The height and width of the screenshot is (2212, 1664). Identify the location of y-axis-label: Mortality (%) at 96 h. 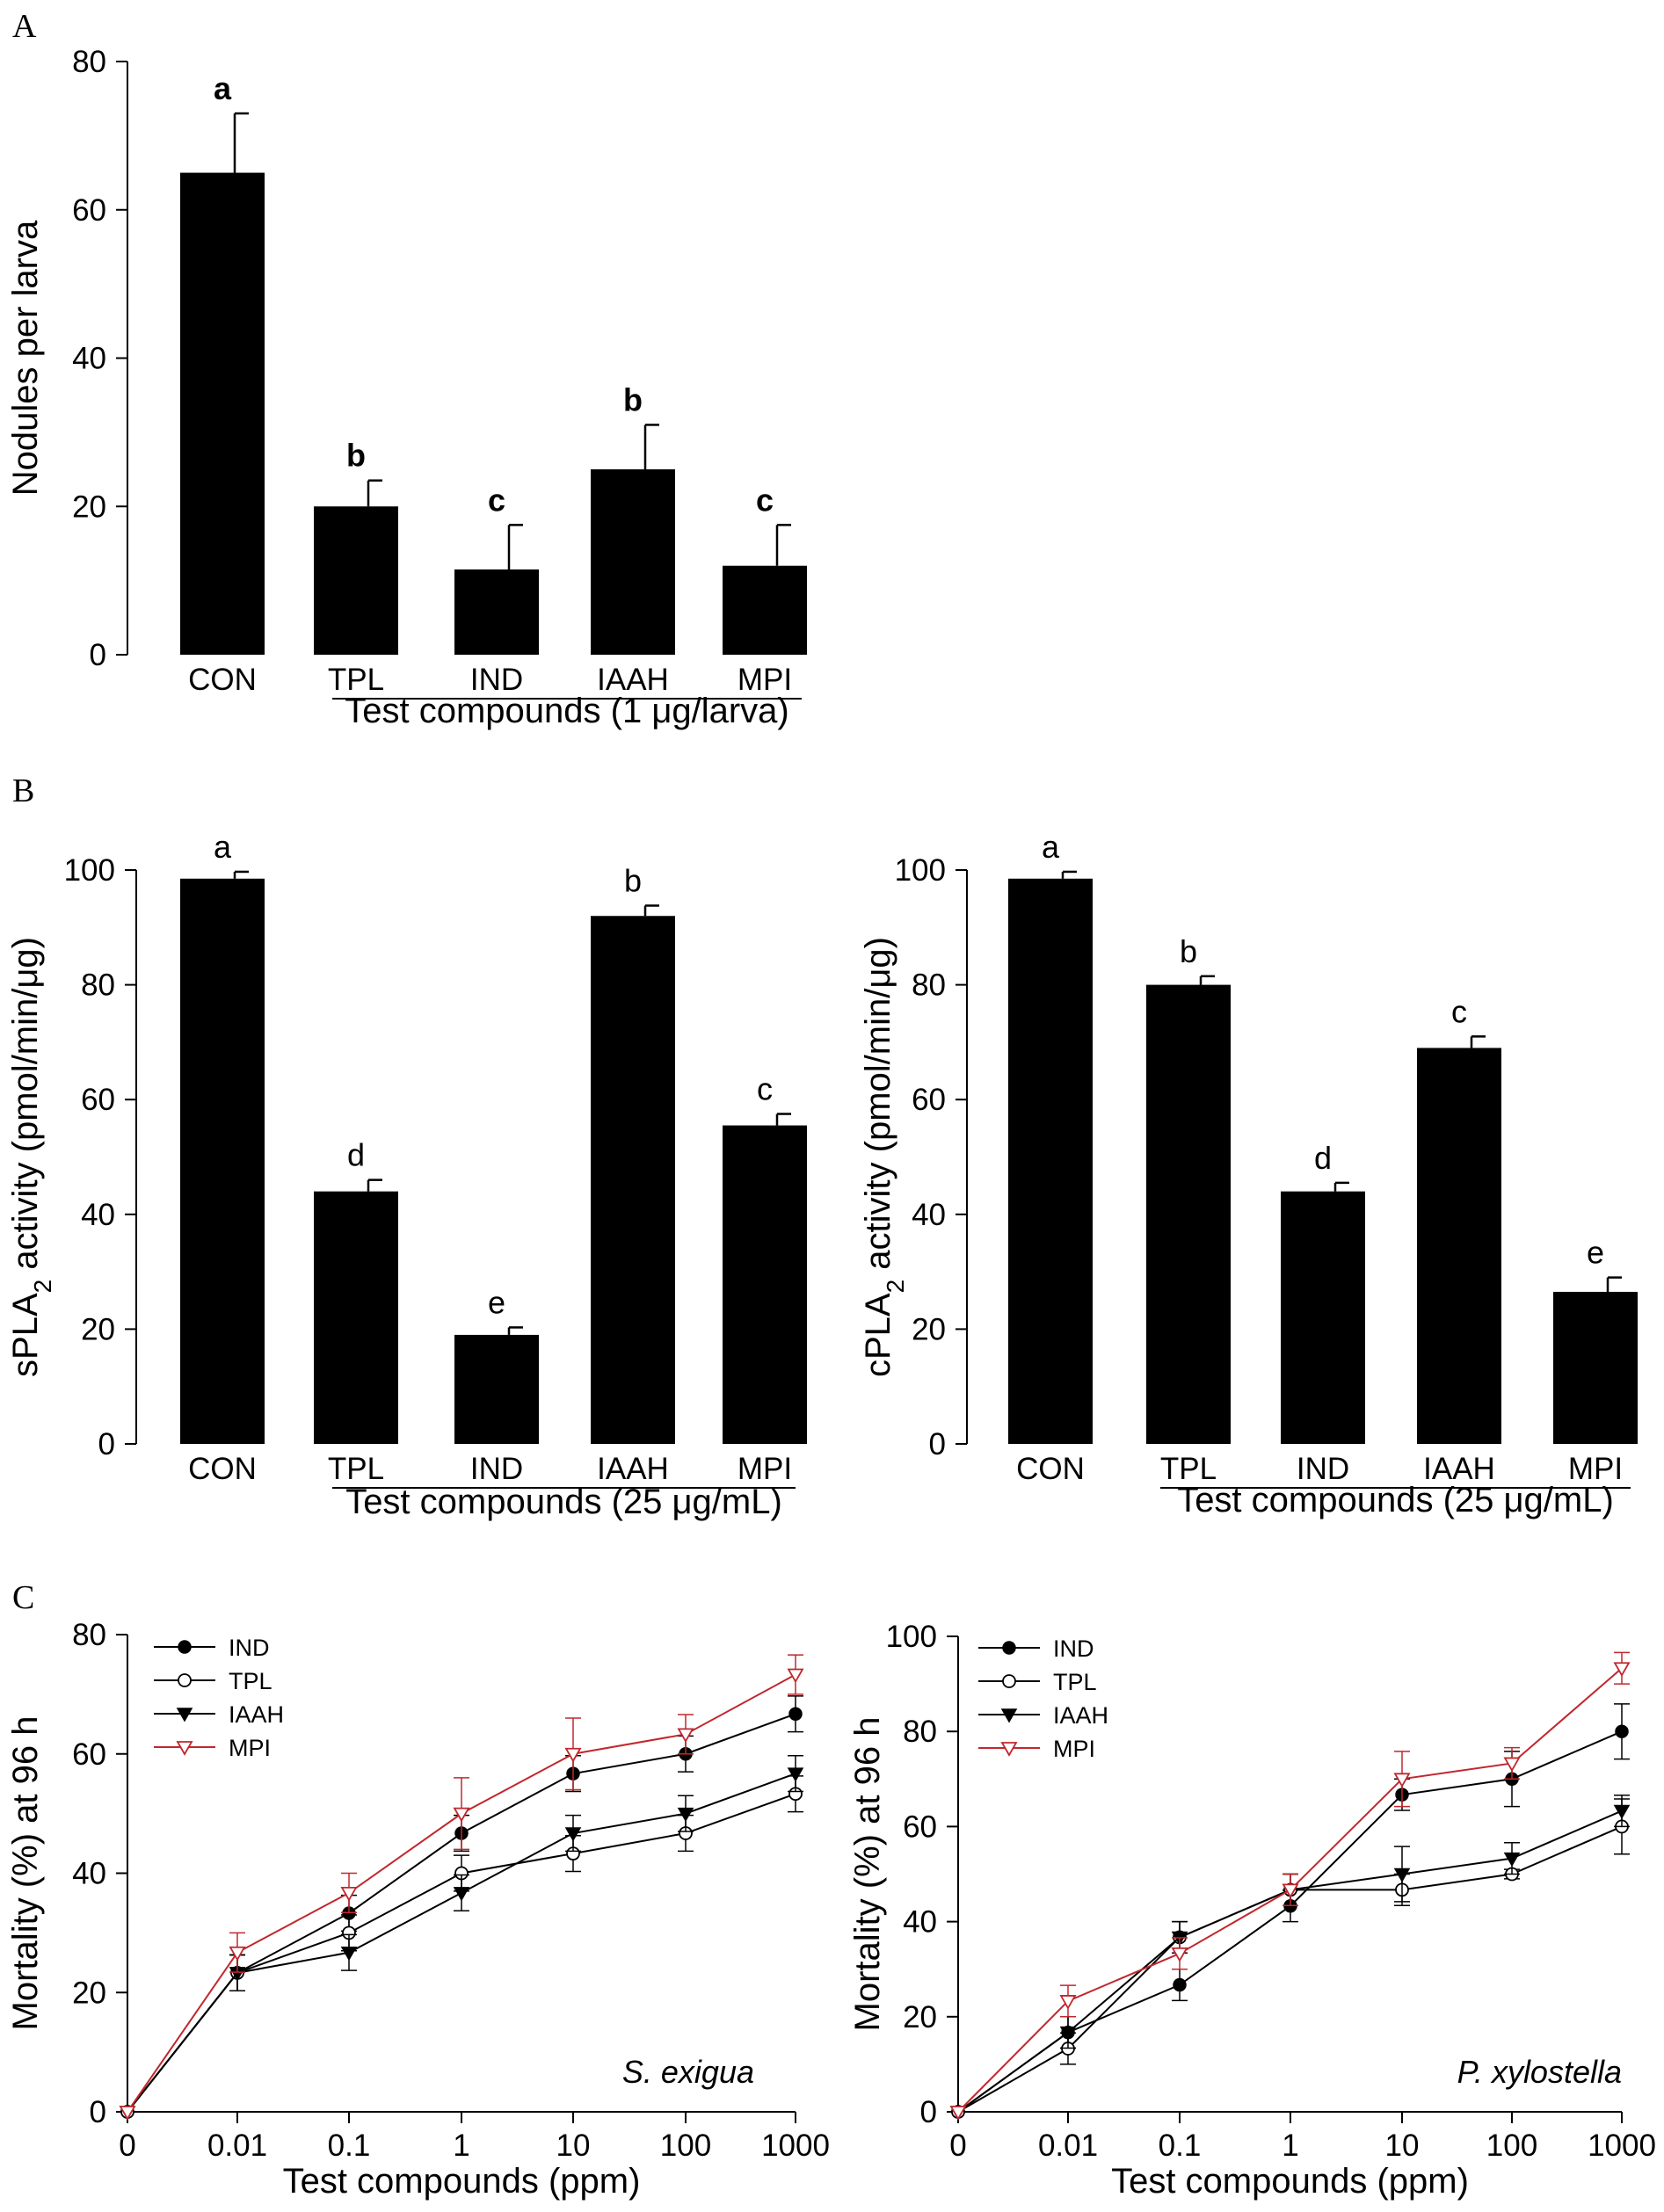
(867, 1875).